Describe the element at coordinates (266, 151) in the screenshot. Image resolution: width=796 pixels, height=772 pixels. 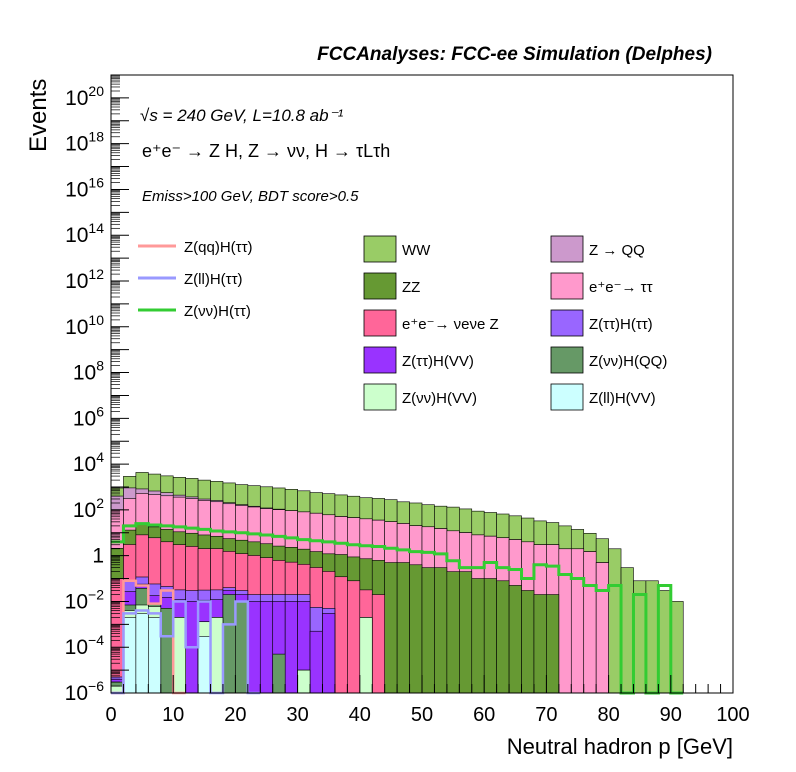
I see `annotation-process: e⁺e⁻ → Z H, Z → νν, H → τLτh` at that location.